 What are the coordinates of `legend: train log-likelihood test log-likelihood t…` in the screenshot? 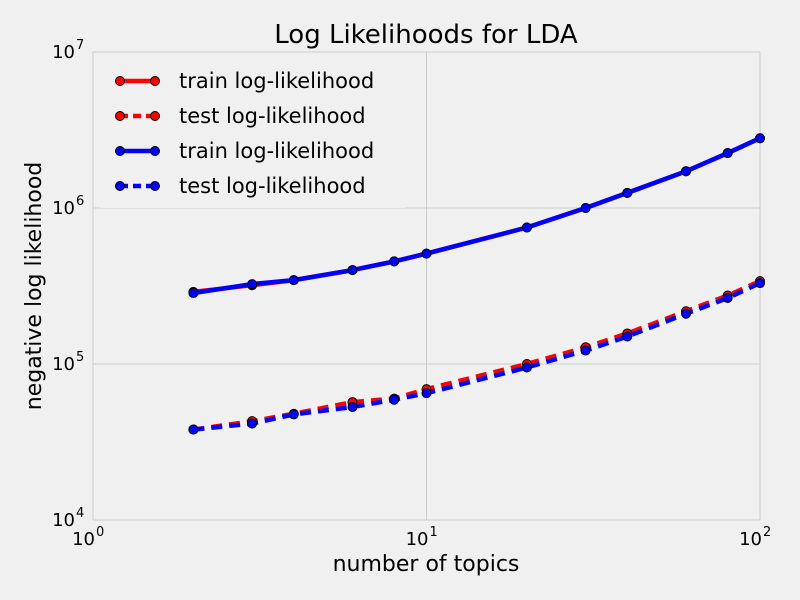 It's located at (252, 134).